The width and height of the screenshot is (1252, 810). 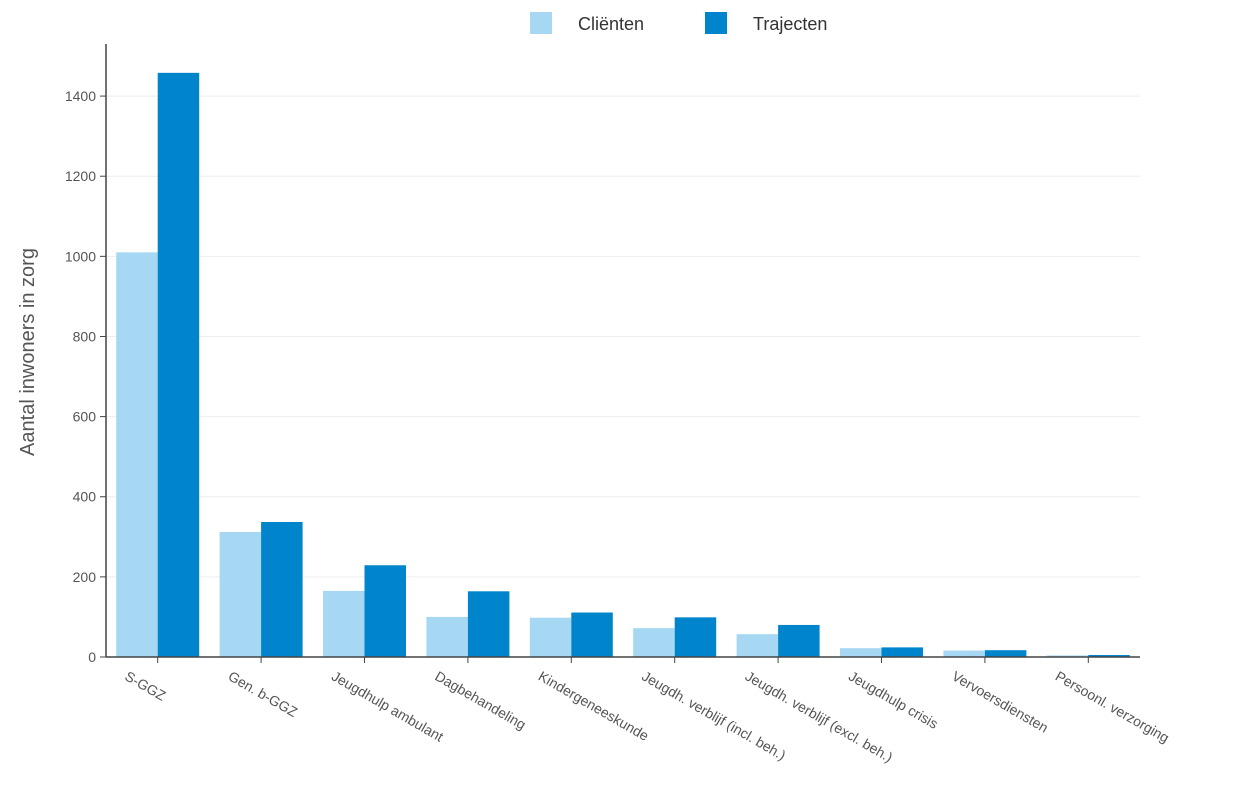 I want to click on y-tick-label: 0, so click(x=92, y=657).